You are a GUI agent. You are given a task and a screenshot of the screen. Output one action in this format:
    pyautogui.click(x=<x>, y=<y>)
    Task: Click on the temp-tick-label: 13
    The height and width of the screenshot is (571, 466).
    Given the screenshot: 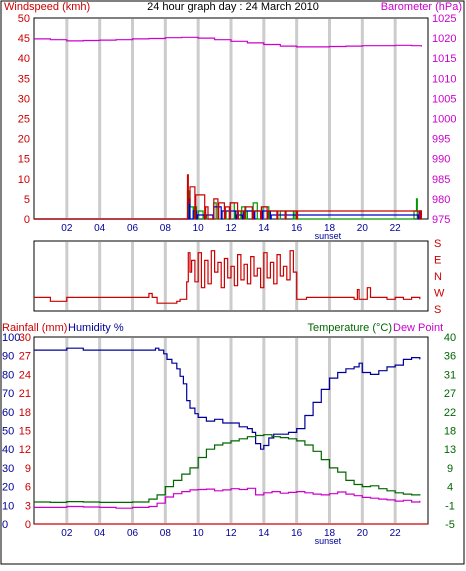 What is the action you would take?
    pyautogui.click(x=450, y=450)
    